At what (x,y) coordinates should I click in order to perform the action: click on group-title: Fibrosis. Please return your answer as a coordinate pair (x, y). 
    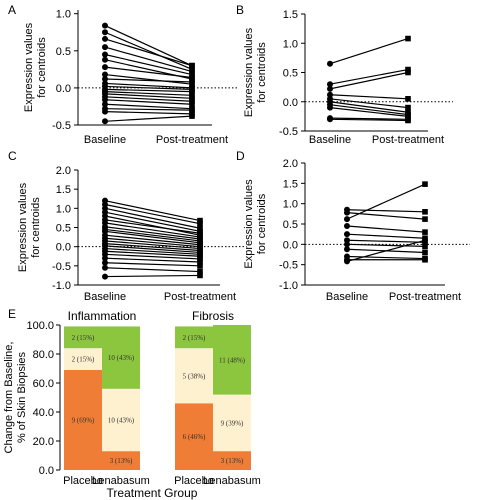
    Looking at the image, I should click on (213, 316).